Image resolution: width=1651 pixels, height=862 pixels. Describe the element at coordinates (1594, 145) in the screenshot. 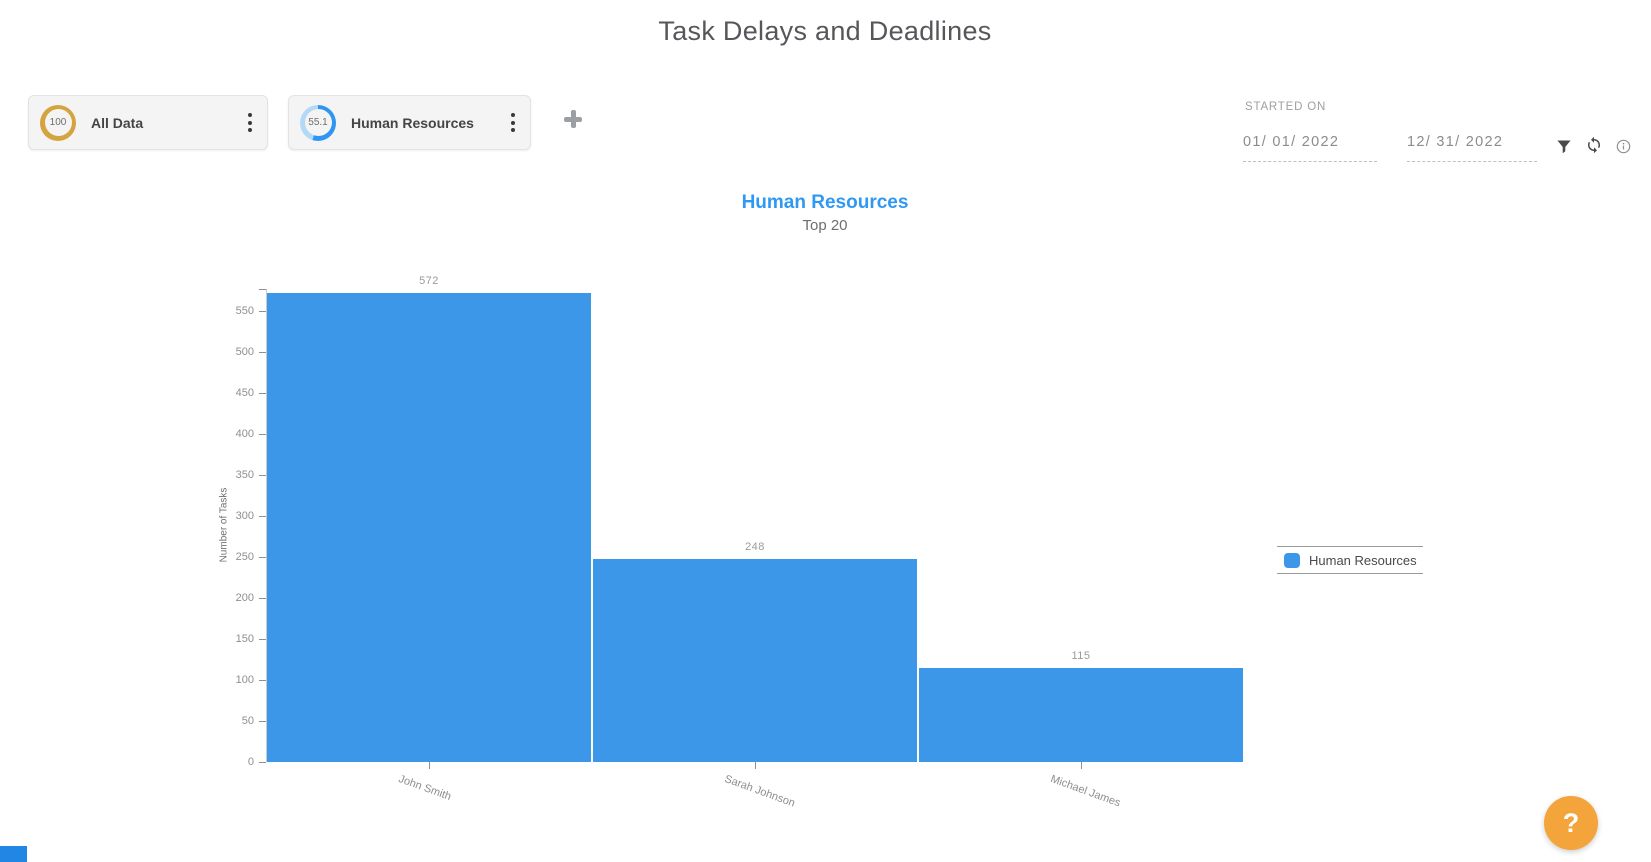

I see `refresh-icon` at that location.